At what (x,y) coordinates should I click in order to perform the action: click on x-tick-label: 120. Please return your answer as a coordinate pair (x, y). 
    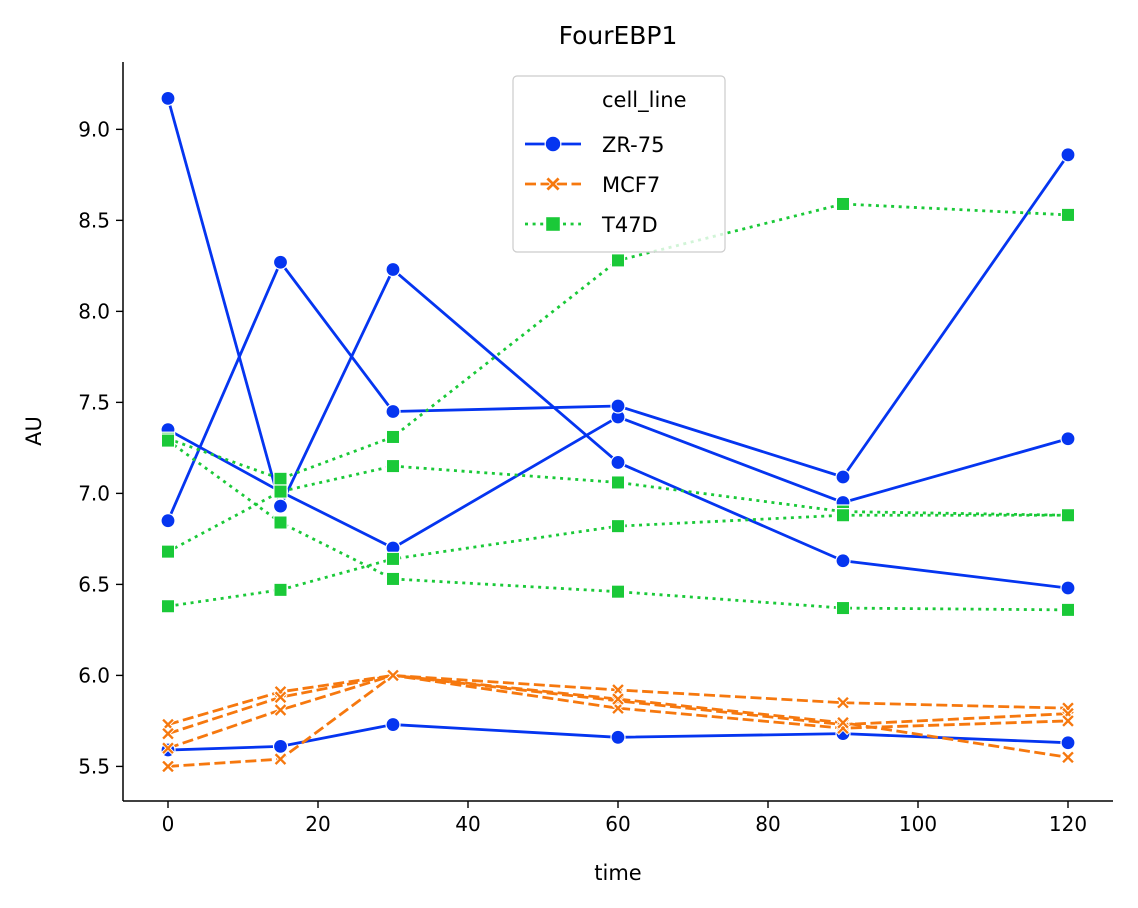
    Looking at the image, I should click on (1068, 824).